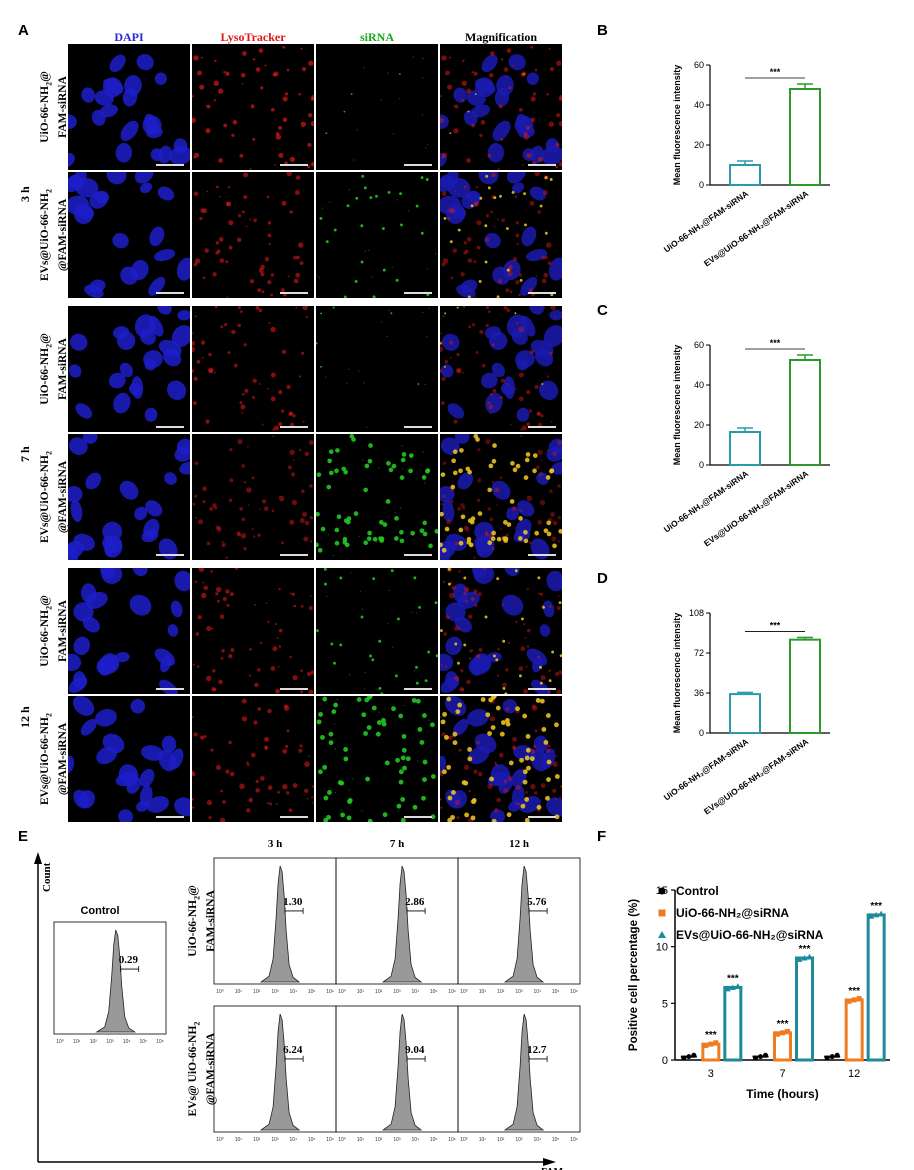  I want to click on x-category-label: 7, so click(782, 1074).